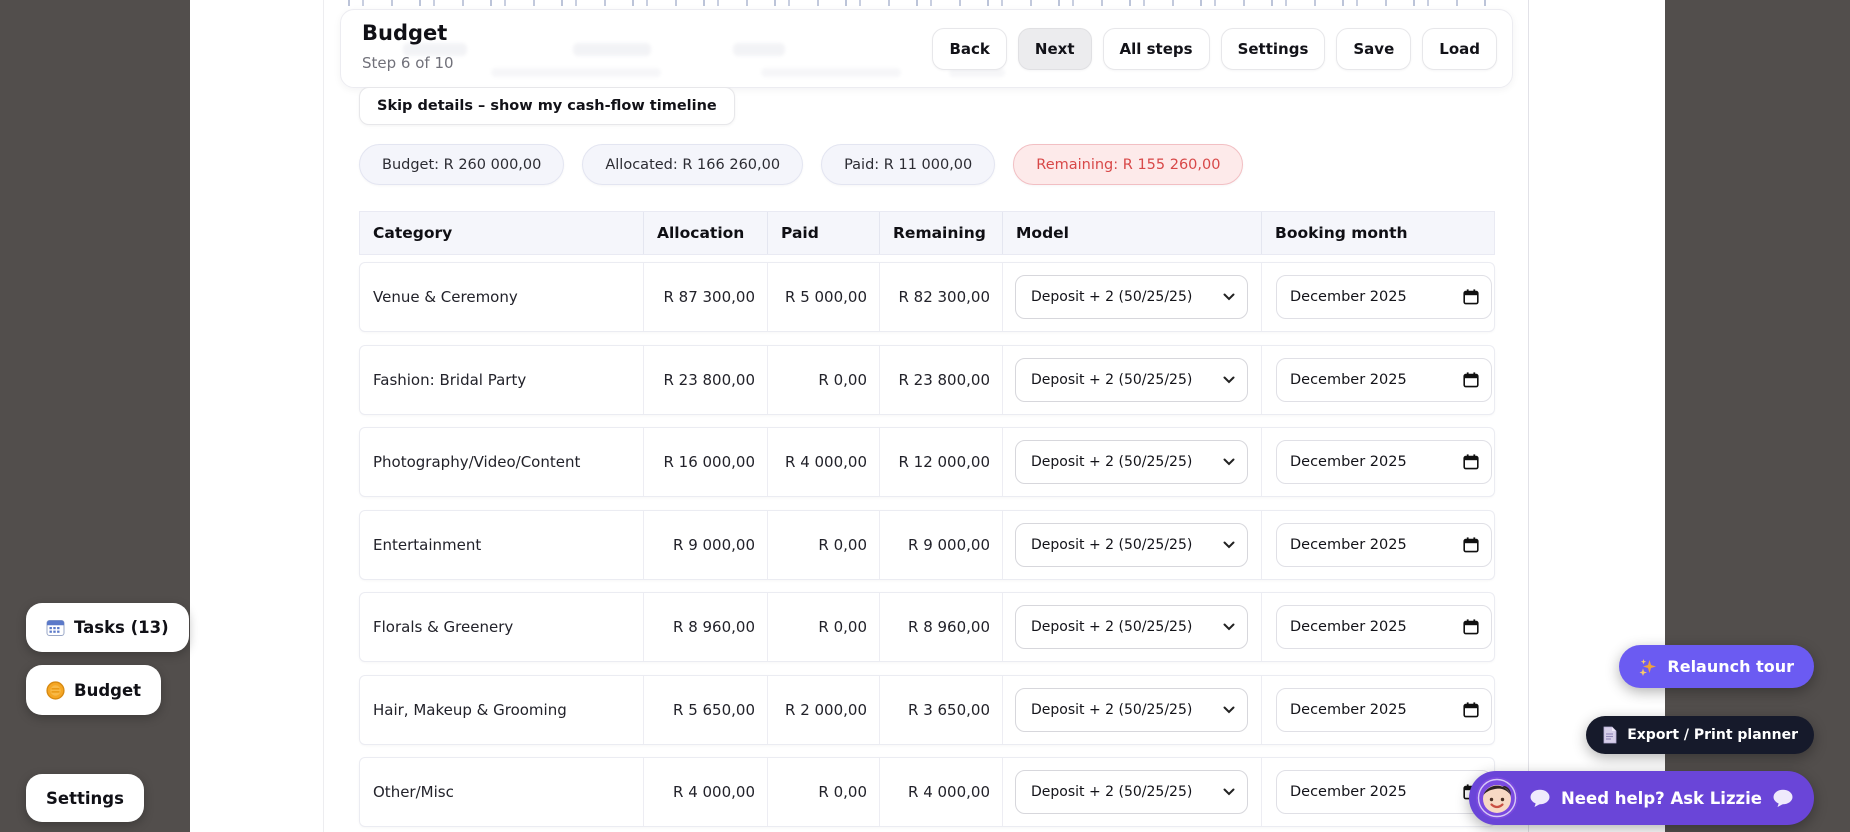 The image size is (1850, 832). What do you see at coordinates (1341, 233) in the screenshot?
I see `column-header-booking-month: Booking month` at bounding box center [1341, 233].